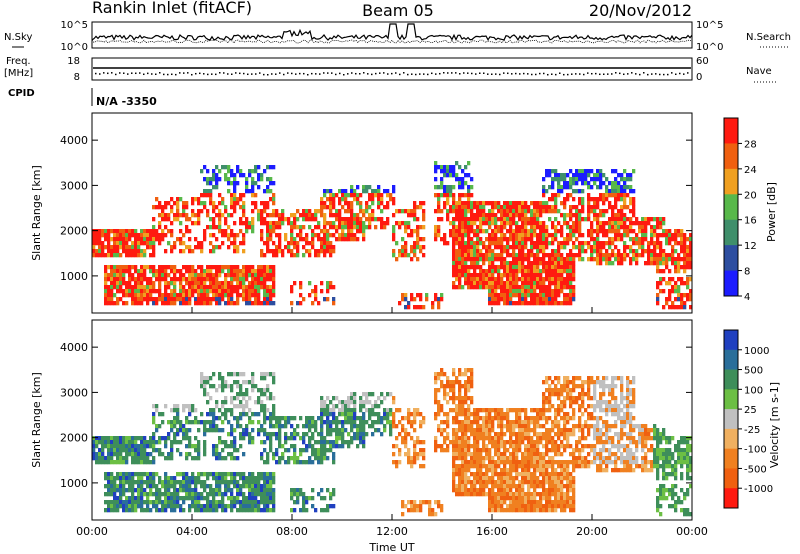 This screenshot has height=554, width=800. Describe the element at coordinates (524, 73) in the screenshot. I see `nave-dot` at that location.